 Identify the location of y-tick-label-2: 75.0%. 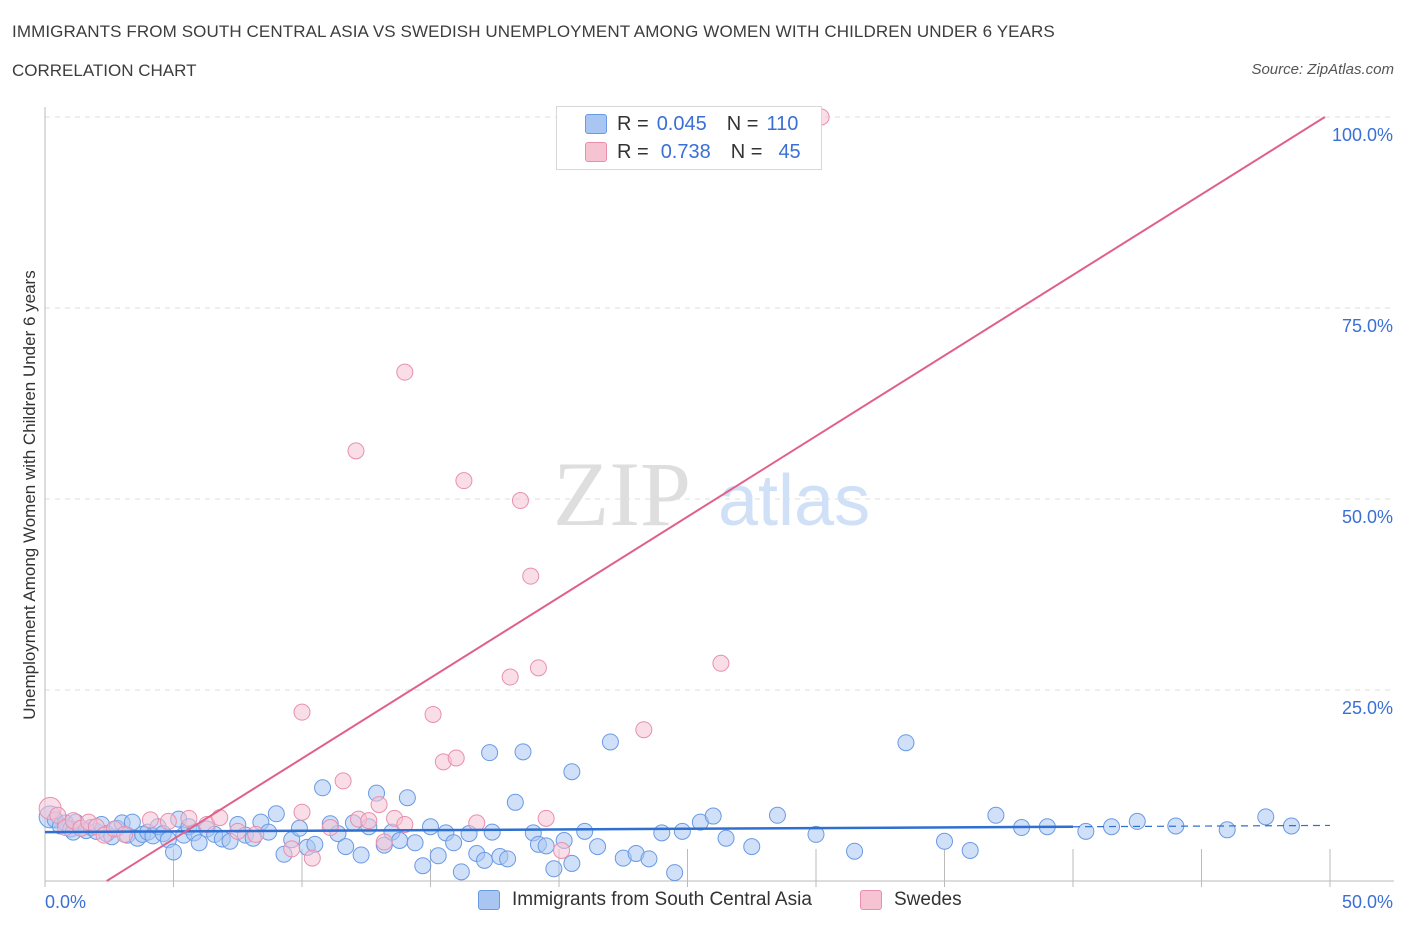
(1367, 326).